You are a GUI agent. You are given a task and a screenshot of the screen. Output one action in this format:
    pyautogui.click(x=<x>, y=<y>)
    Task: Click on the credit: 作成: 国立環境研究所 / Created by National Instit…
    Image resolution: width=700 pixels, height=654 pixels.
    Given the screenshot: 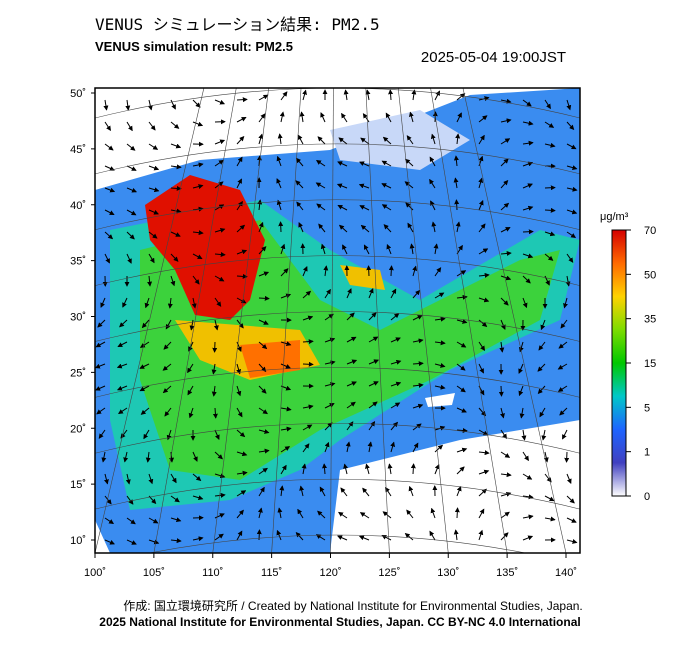 What is the action you would take?
    pyautogui.click(x=353, y=605)
    